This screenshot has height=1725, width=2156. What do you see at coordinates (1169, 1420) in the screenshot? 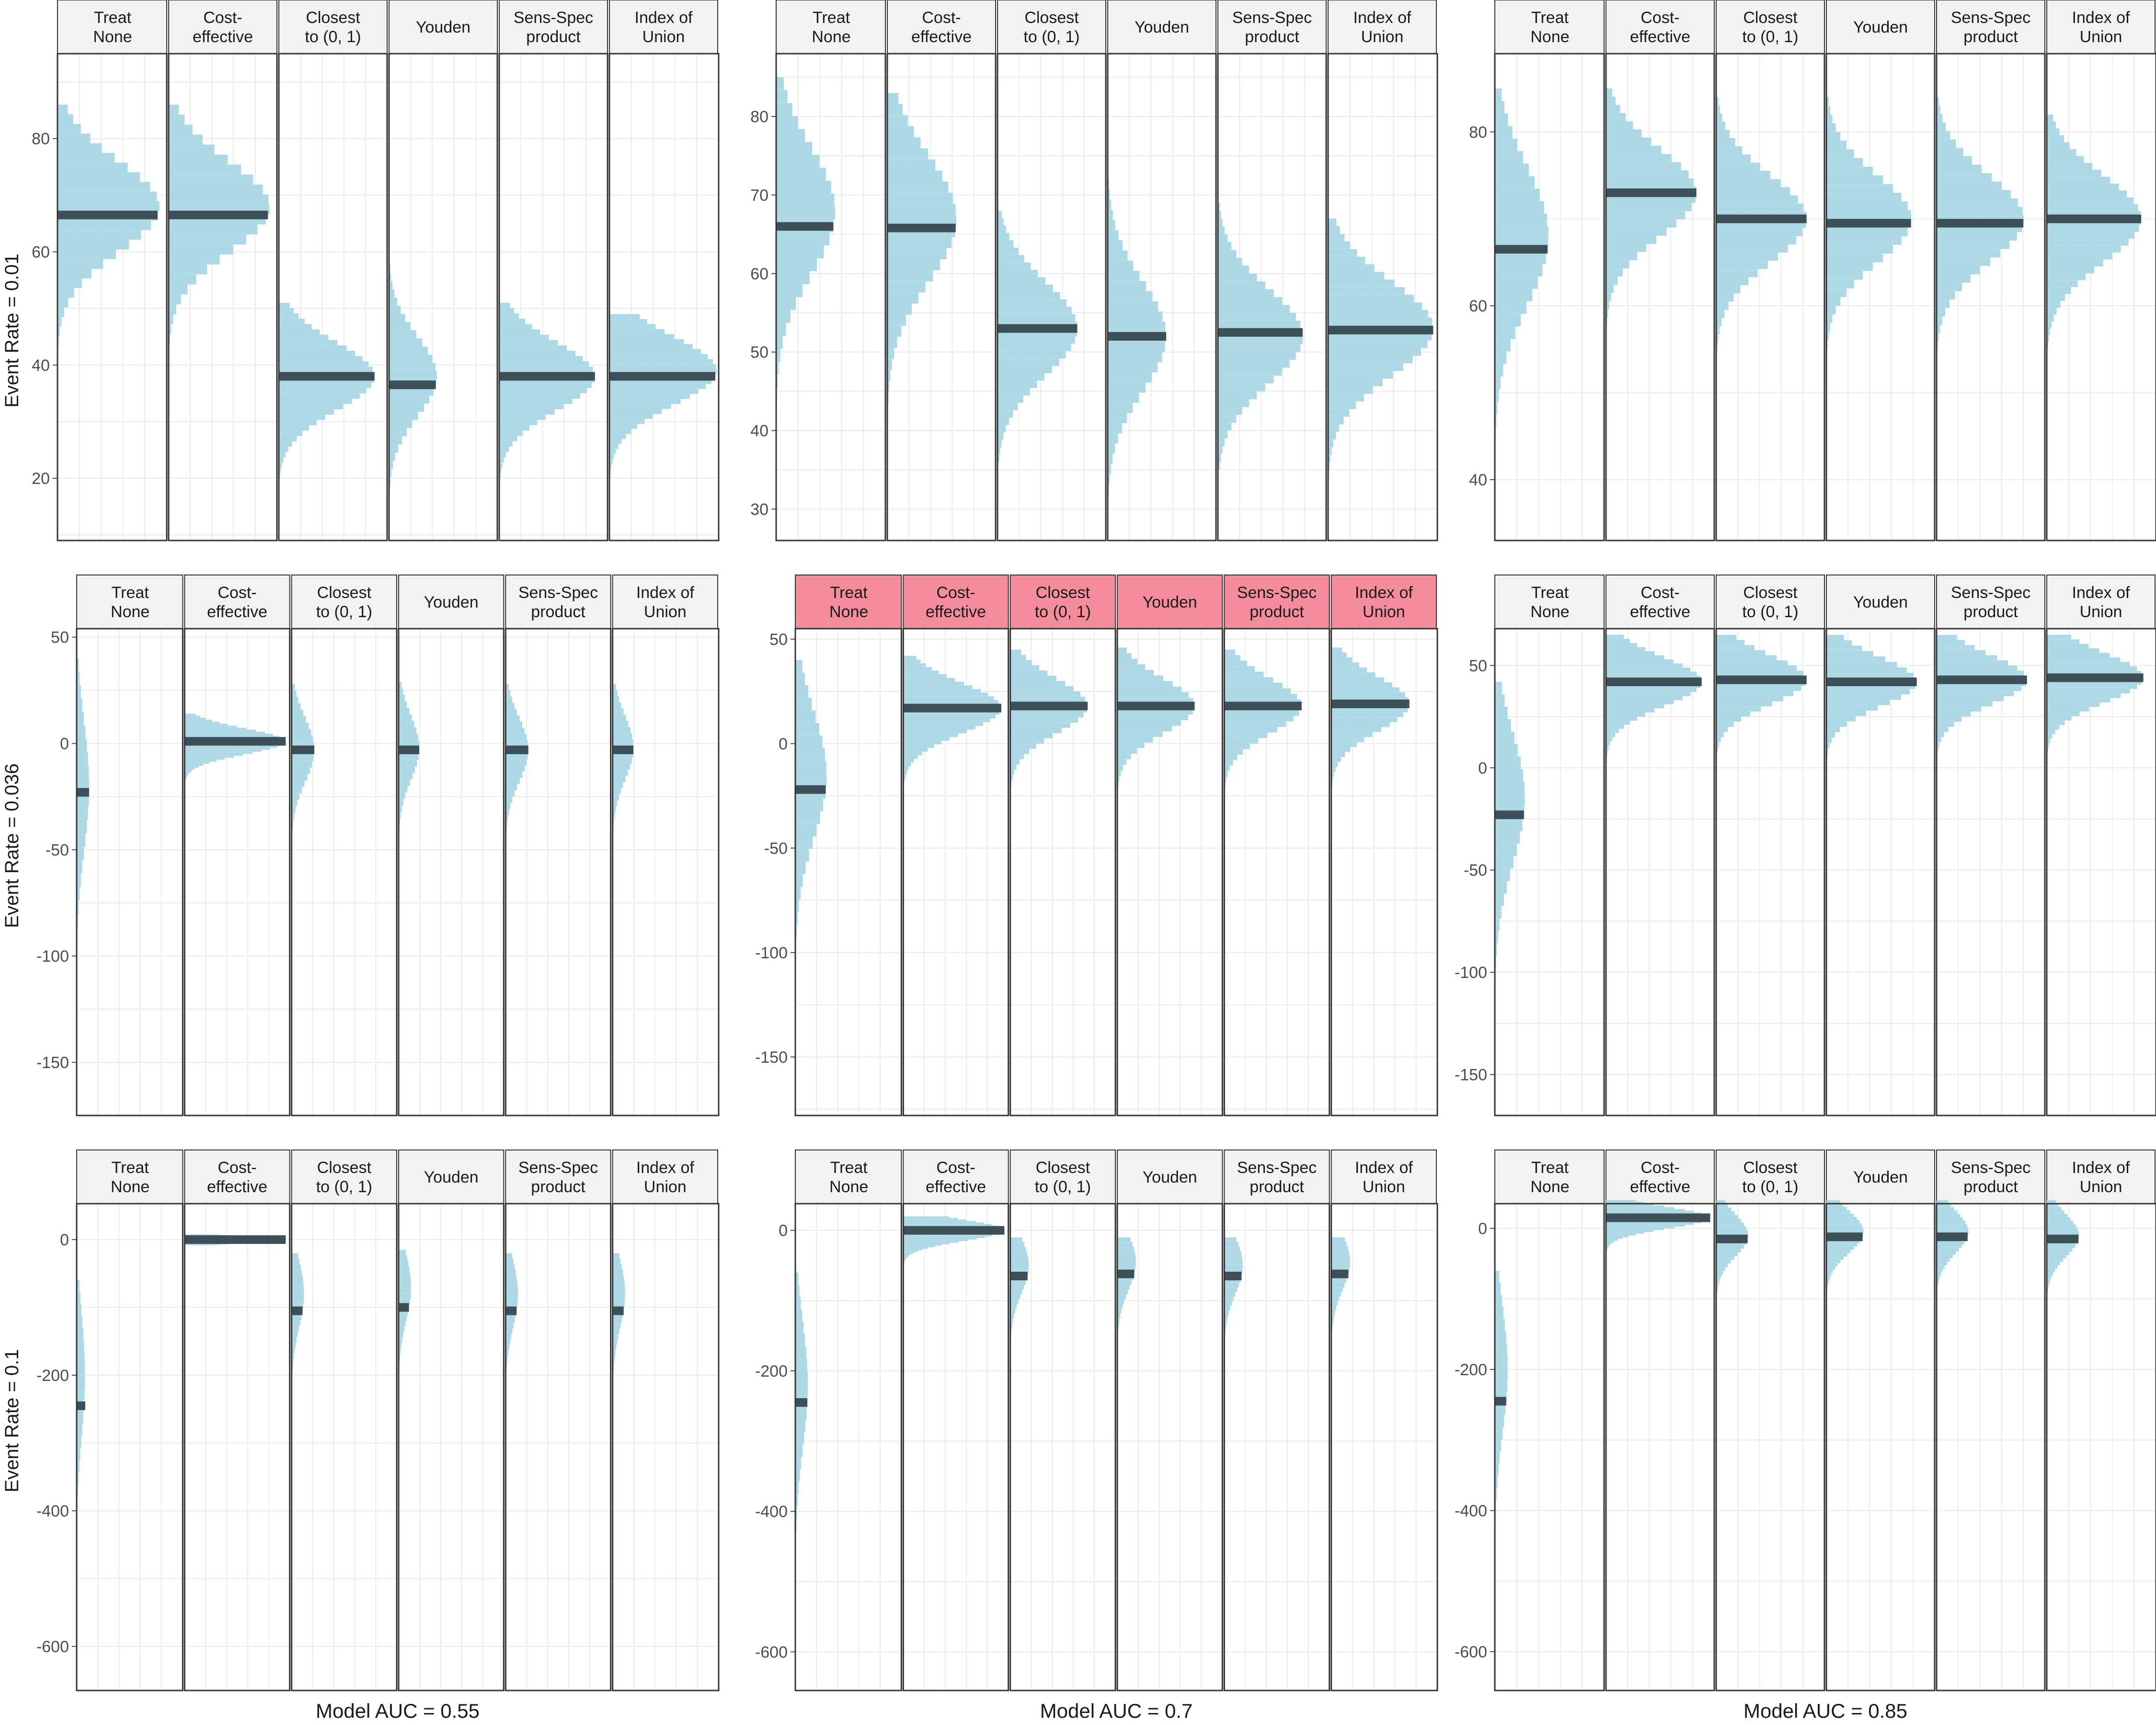
I see `facet-2-1-3: Youden` at bounding box center [1169, 1420].